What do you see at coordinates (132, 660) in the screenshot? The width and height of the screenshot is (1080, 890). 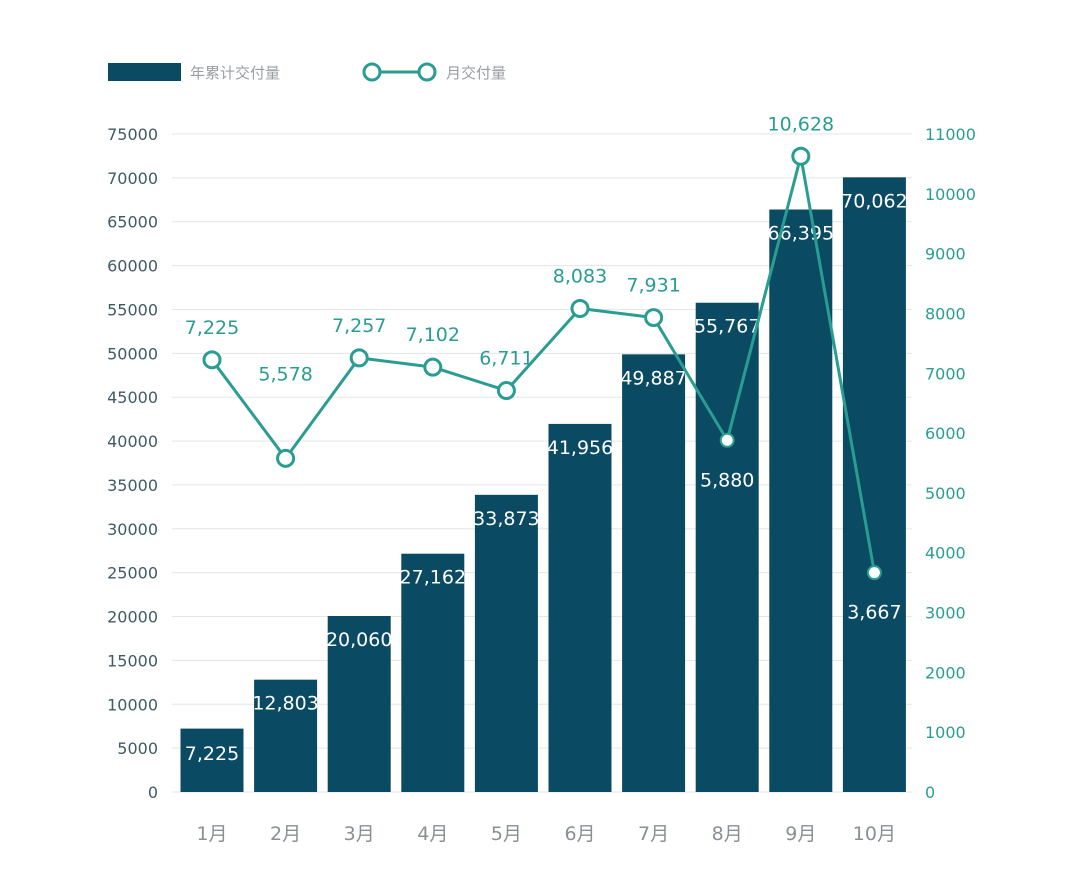 I see `left-axis-tick-label: 15000` at bounding box center [132, 660].